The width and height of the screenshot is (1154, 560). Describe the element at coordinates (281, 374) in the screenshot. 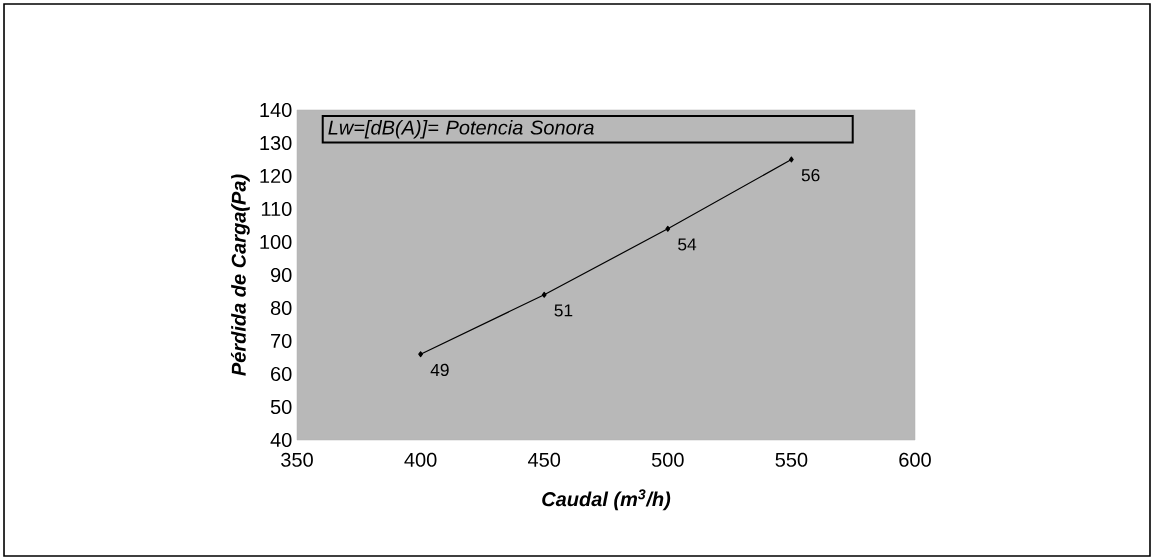

I see `y-tick-label: 60` at that location.